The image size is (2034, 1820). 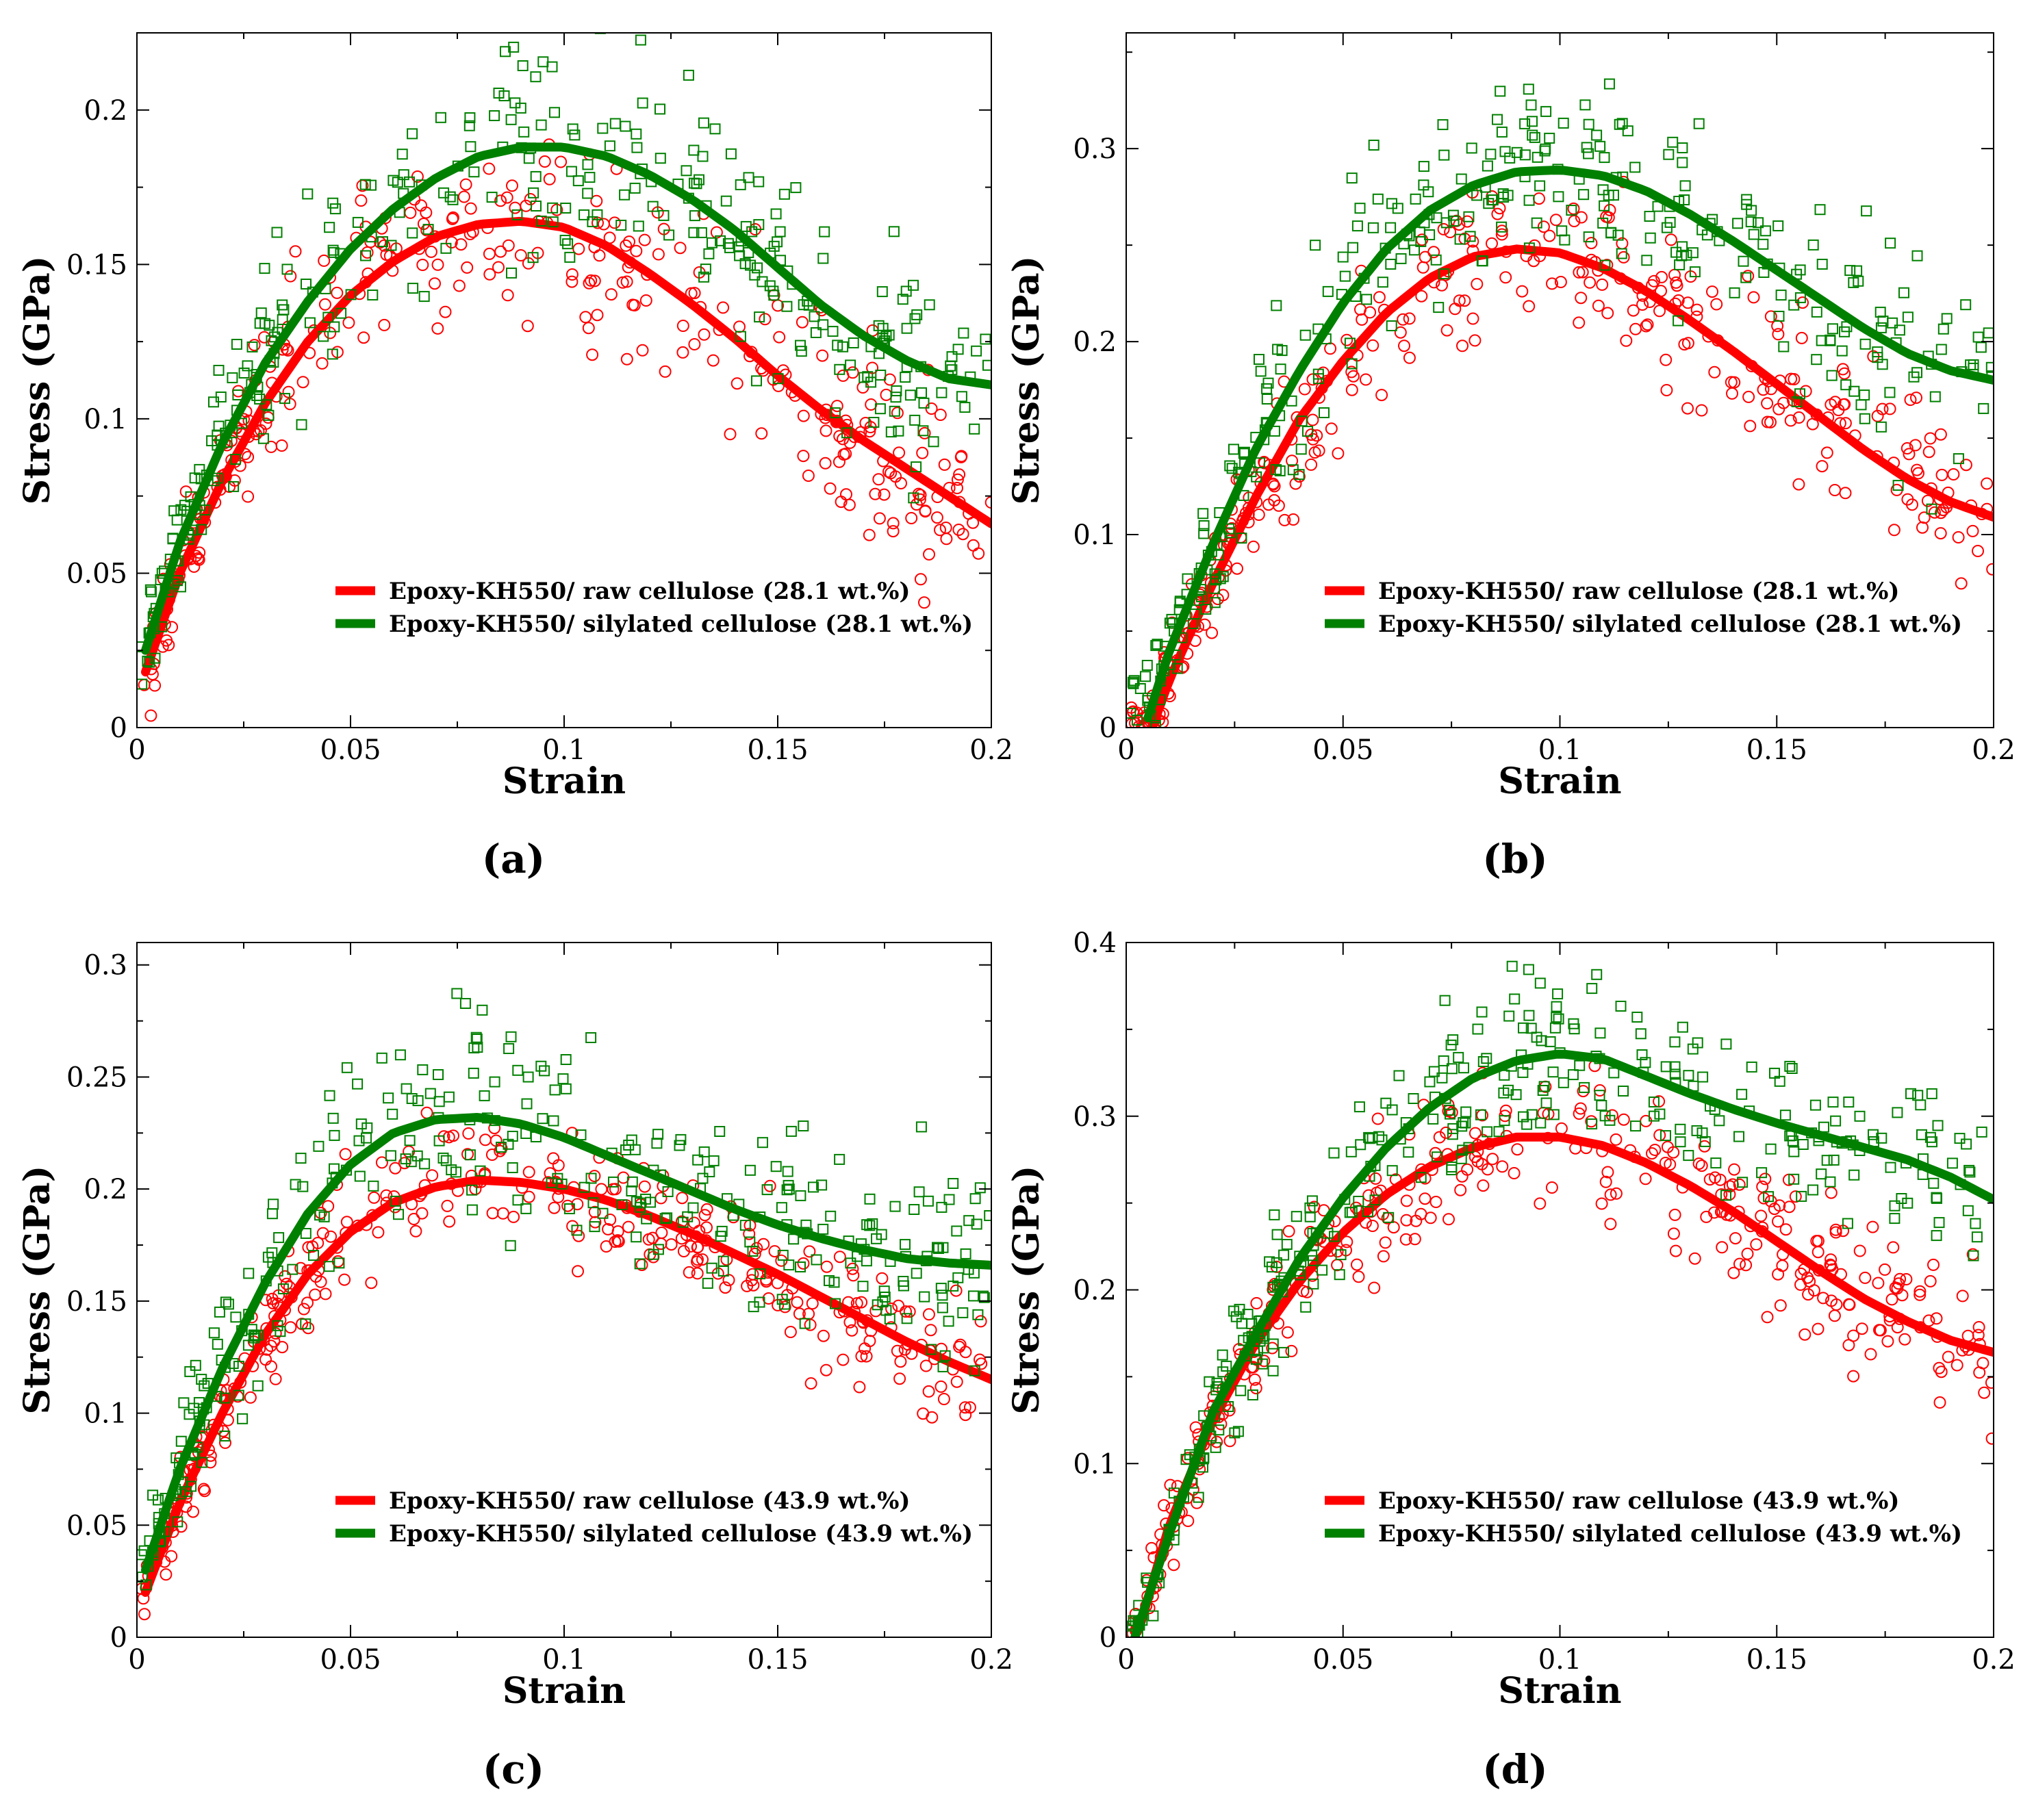 What do you see at coordinates (1342, 750) in the screenshot?
I see `x-tick-label: 0.05` at bounding box center [1342, 750].